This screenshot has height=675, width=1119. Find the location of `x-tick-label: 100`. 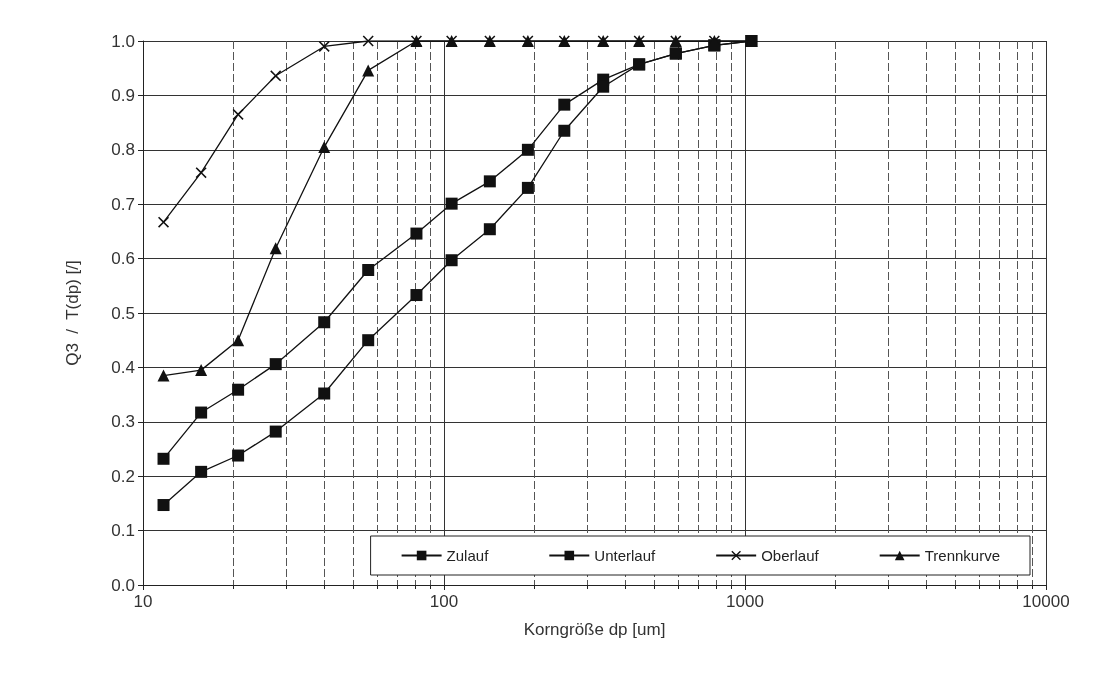

x-tick-label: 100 is located at coordinates (444, 601).